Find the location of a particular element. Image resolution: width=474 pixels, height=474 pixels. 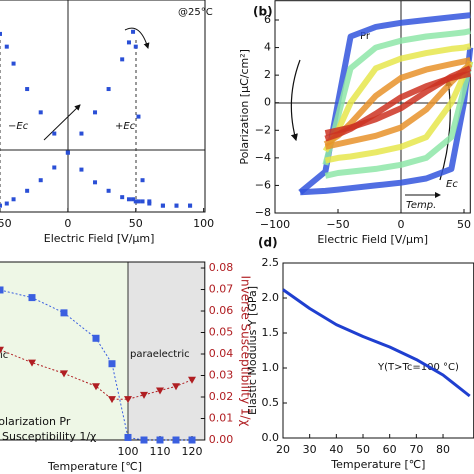

y2-tick-label: 0.00 is located at coordinates (221, 439).